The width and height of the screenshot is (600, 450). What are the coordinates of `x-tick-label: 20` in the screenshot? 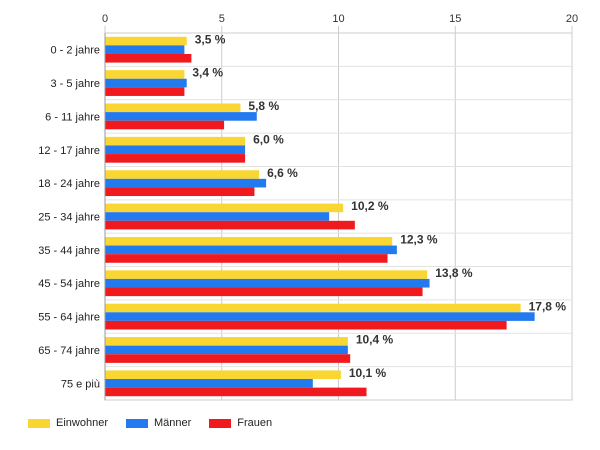 It's located at (572, 19).